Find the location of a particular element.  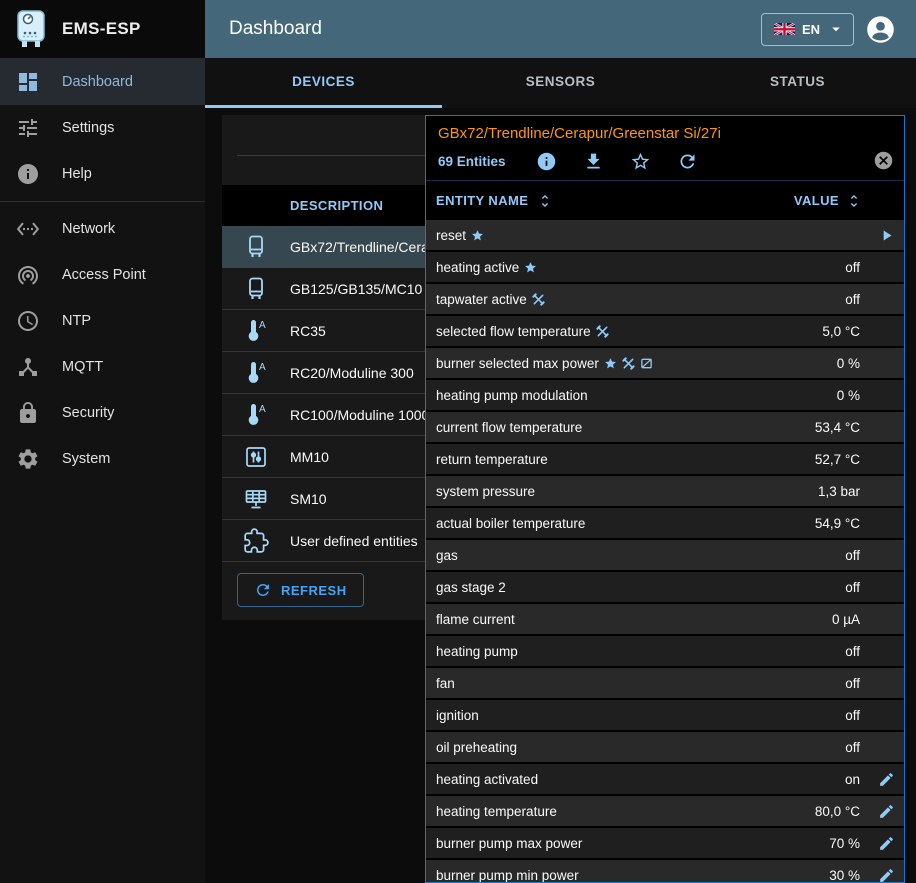

sidebar-item-label: Network is located at coordinates (89, 229).